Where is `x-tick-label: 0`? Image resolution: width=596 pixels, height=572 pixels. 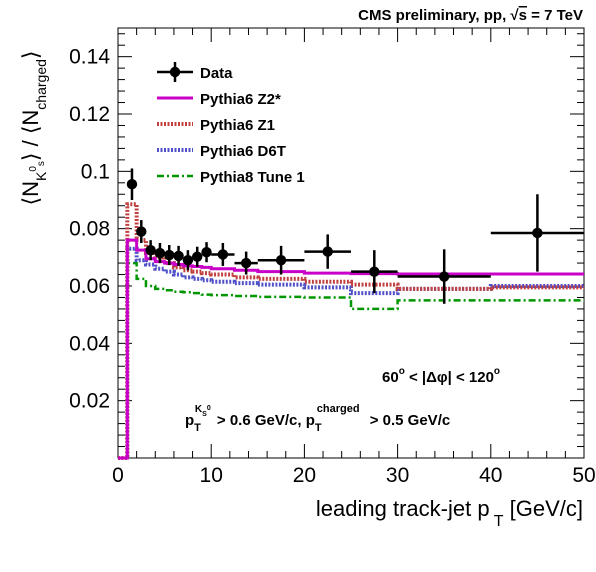
x-tick-label: 0 is located at coordinates (118, 475).